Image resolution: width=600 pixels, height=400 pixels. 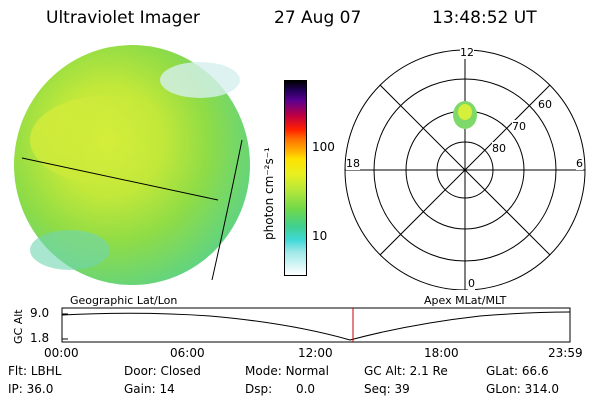 I want to click on colorbar-tick-100: 100, so click(x=323, y=147).